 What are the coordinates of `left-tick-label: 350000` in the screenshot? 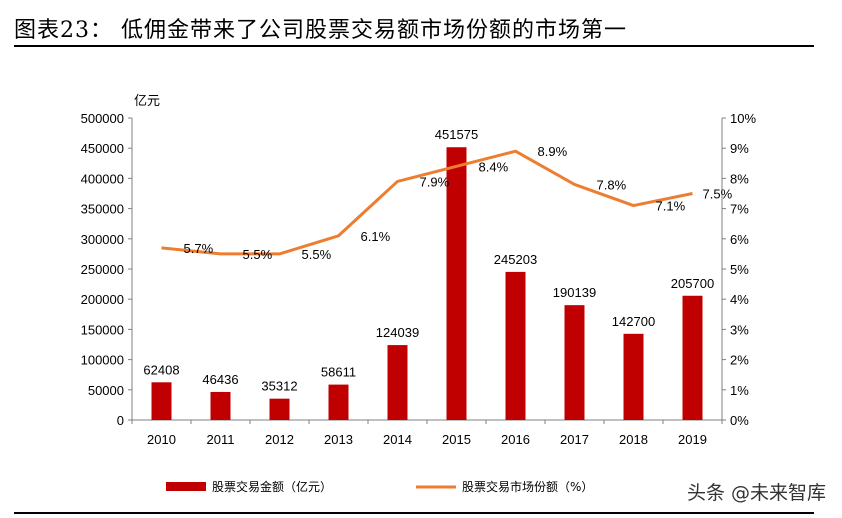 It's located at (102, 209).